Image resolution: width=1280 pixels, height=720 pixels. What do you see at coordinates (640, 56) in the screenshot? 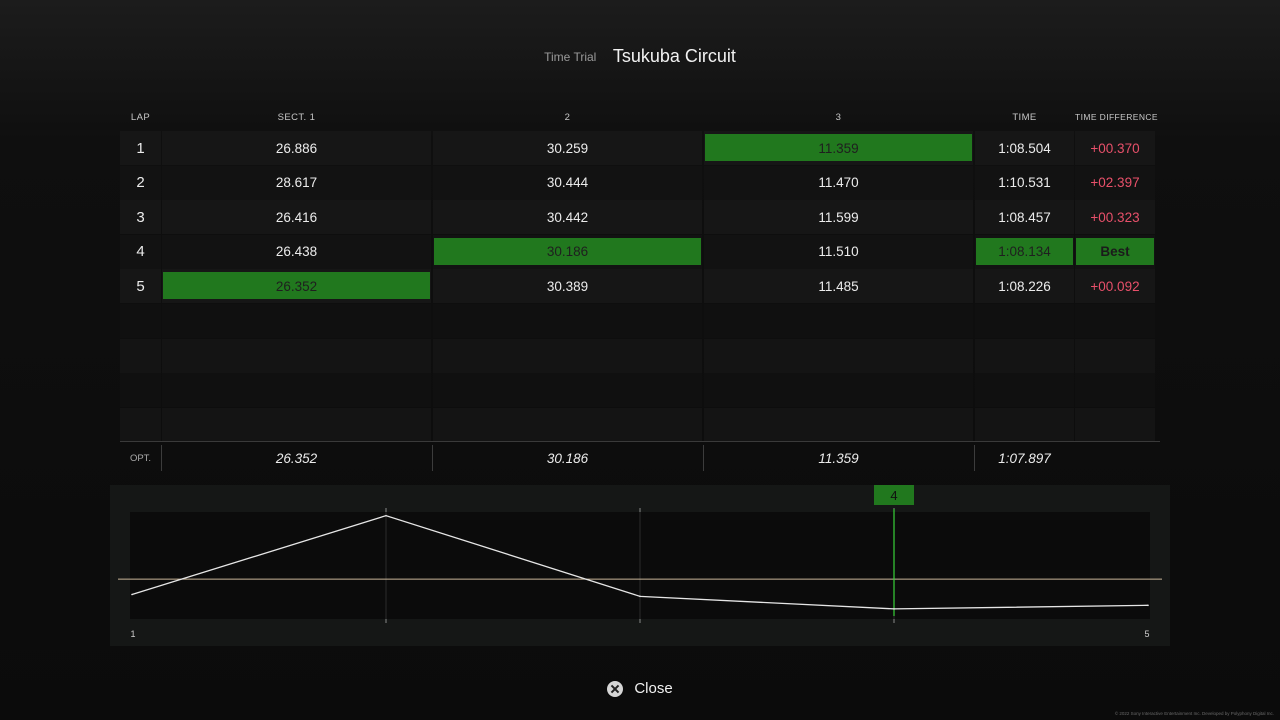
I see `title-bar: Time Trial Tsukuba Circuit` at bounding box center [640, 56].